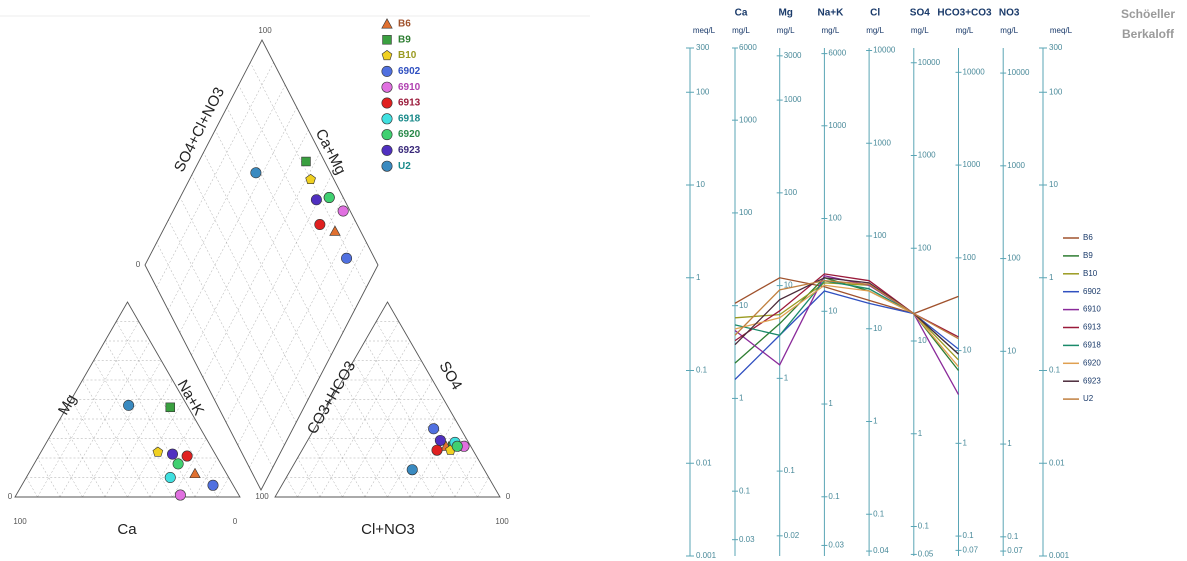 Image resolution: width=1187 pixels, height=561 pixels. Describe the element at coordinates (1009, 13) in the screenshot. I see `parameter-name: NO3` at that location.